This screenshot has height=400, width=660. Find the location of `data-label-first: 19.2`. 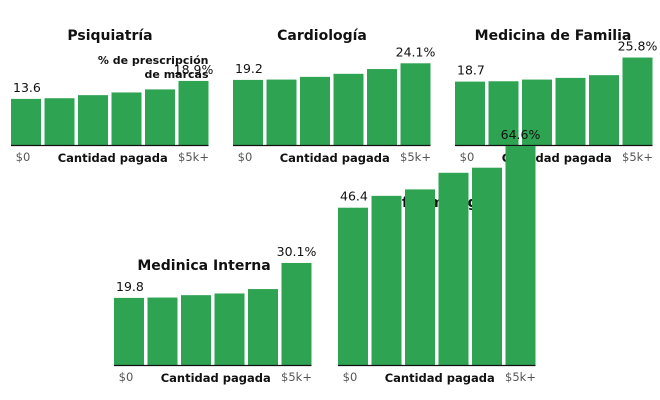

data-label-first: 19.2 is located at coordinates (249, 68).